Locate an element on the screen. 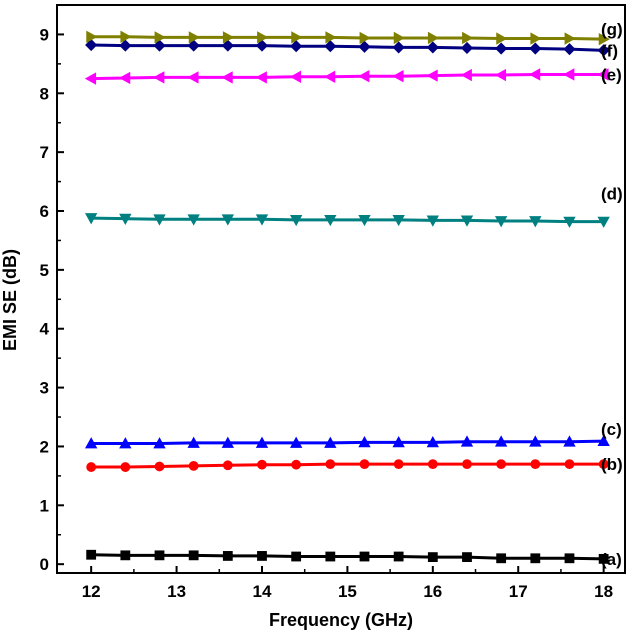 Image resolution: width=640 pixels, height=640 pixels. series-label: (a) is located at coordinates (611, 559).